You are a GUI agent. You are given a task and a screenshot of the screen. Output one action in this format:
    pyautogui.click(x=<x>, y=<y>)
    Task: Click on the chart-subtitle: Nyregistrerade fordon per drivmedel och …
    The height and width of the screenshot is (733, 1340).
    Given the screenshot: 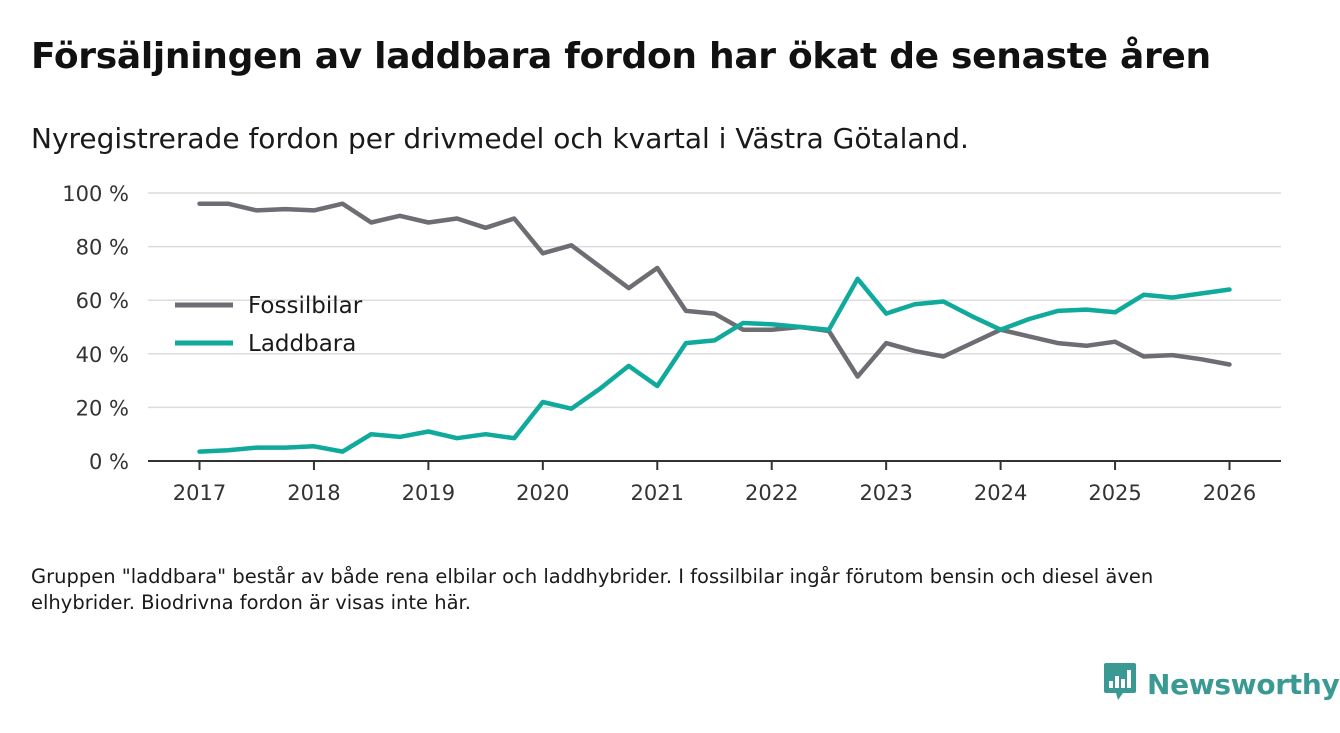 What is the action you would take?
    pyautogui.click(x=500, y=138)
    